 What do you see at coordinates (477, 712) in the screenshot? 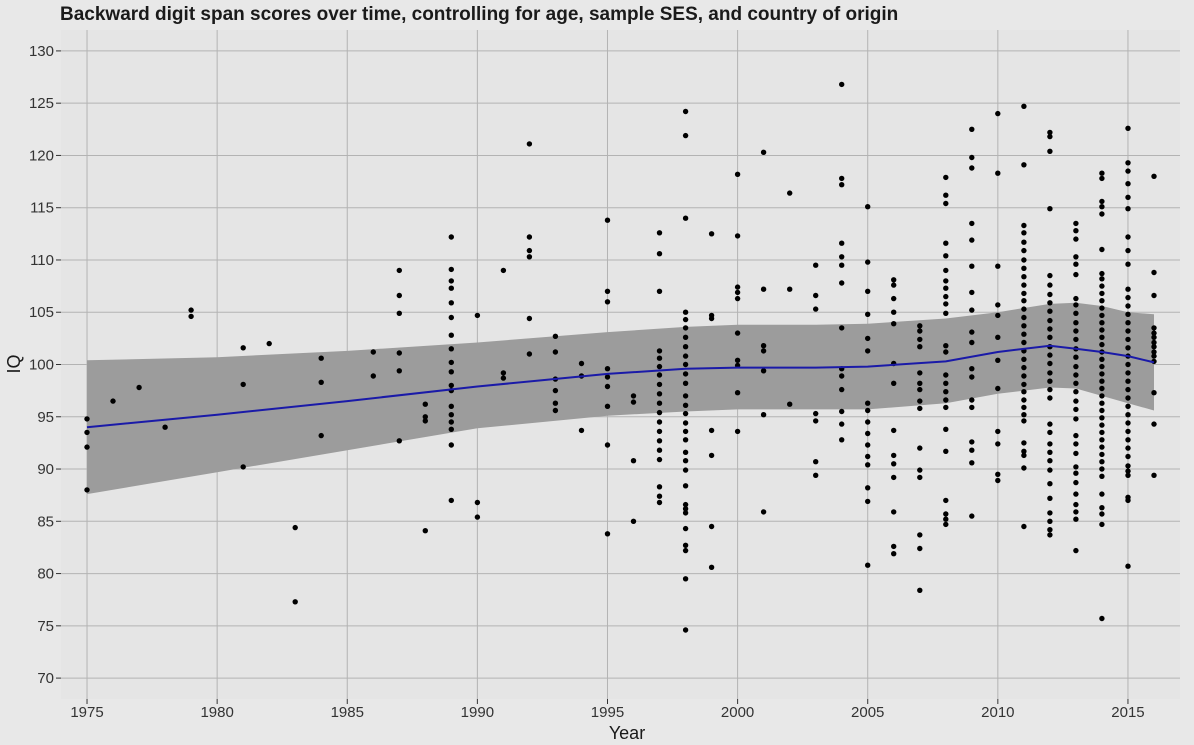
I see `x-tick-label: 1990` at bounding box center [477, 712].